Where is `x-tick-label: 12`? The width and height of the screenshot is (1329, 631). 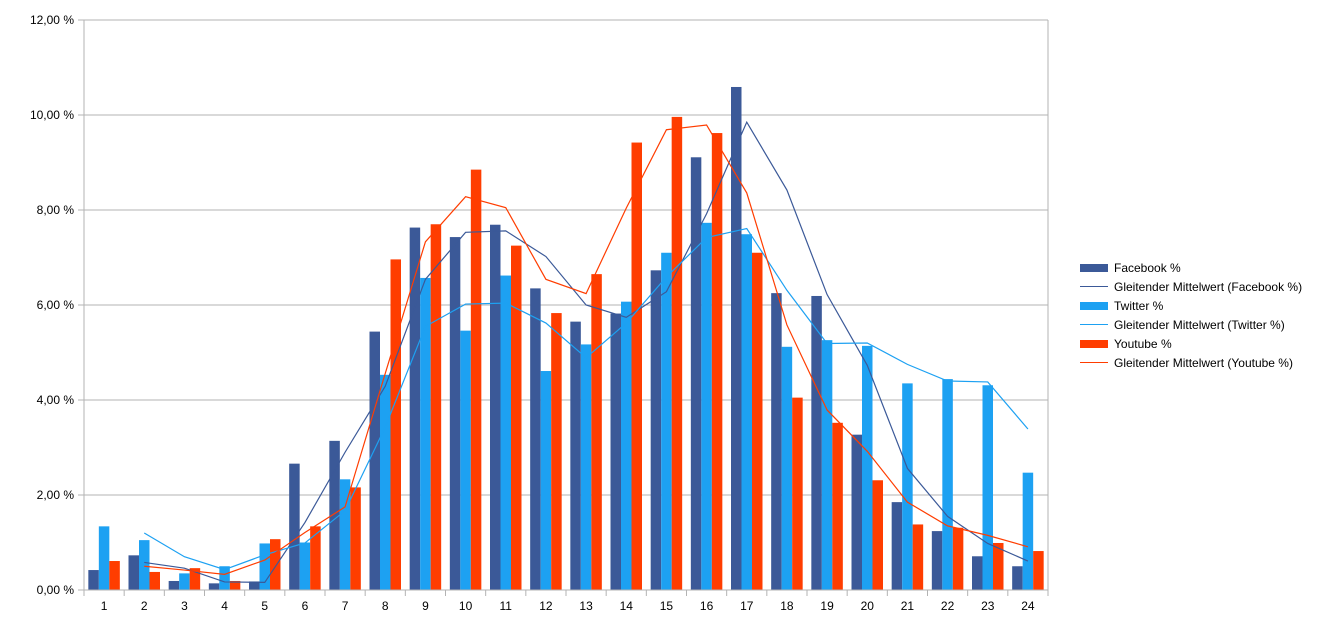
x-tick-label: 12 is located at coordinates (546, 606).